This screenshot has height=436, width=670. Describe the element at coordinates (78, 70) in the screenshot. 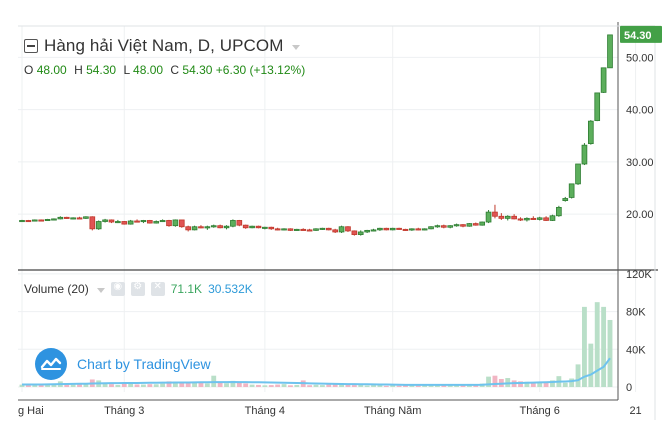

I see `high-label: H` at that location.